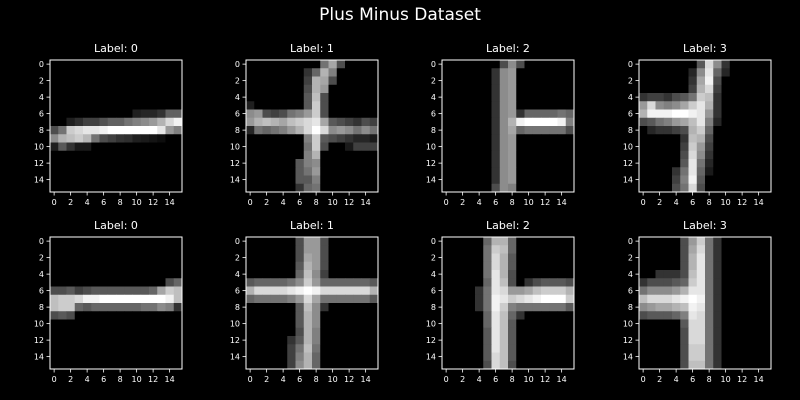 The image size is (800, 400). What do you see at coordinates (628, 180) in the screenshot?
I see `y-tick-label: 14` at bounding box center [628, 180].